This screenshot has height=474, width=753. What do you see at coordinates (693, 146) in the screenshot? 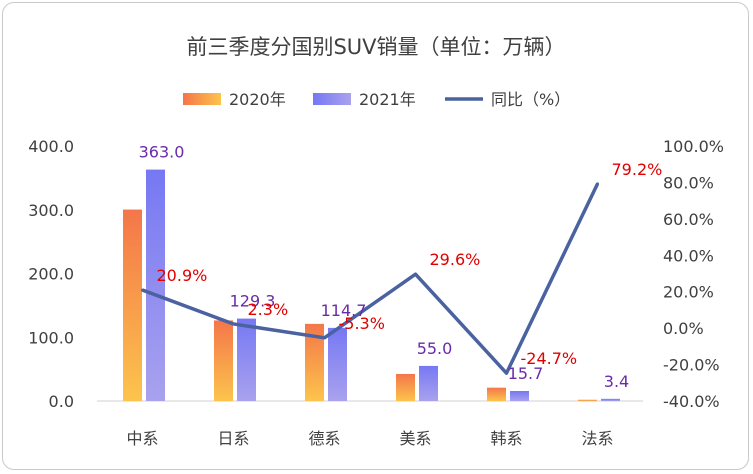
I see `y-right-tick-label: 100.0%` at bounding box center [693, 146].